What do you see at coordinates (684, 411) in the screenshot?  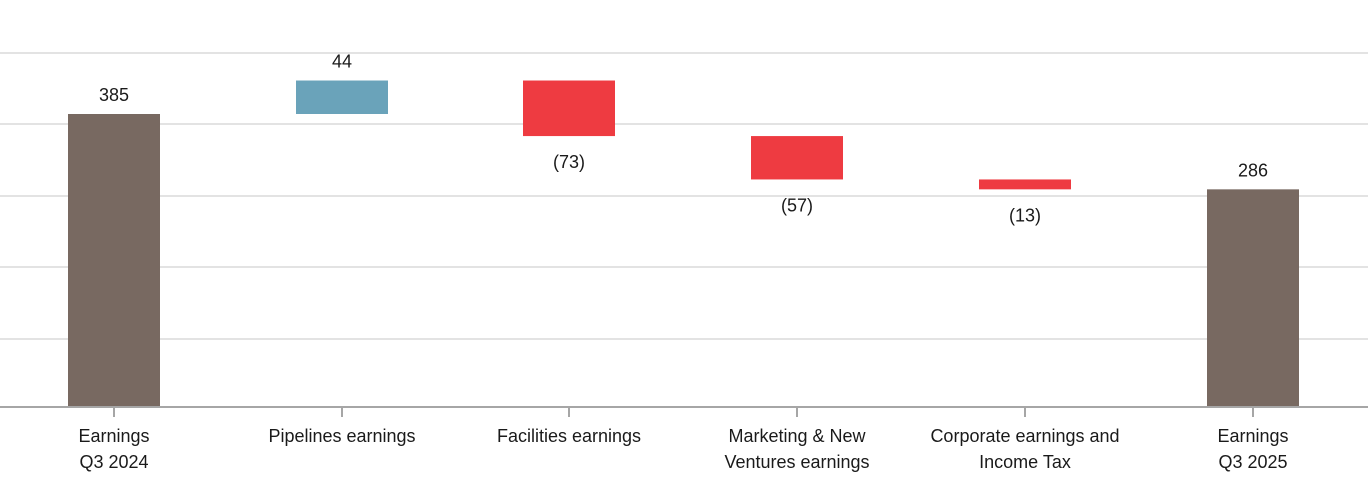 I see `x-axis` at bounding box center [684, 411].